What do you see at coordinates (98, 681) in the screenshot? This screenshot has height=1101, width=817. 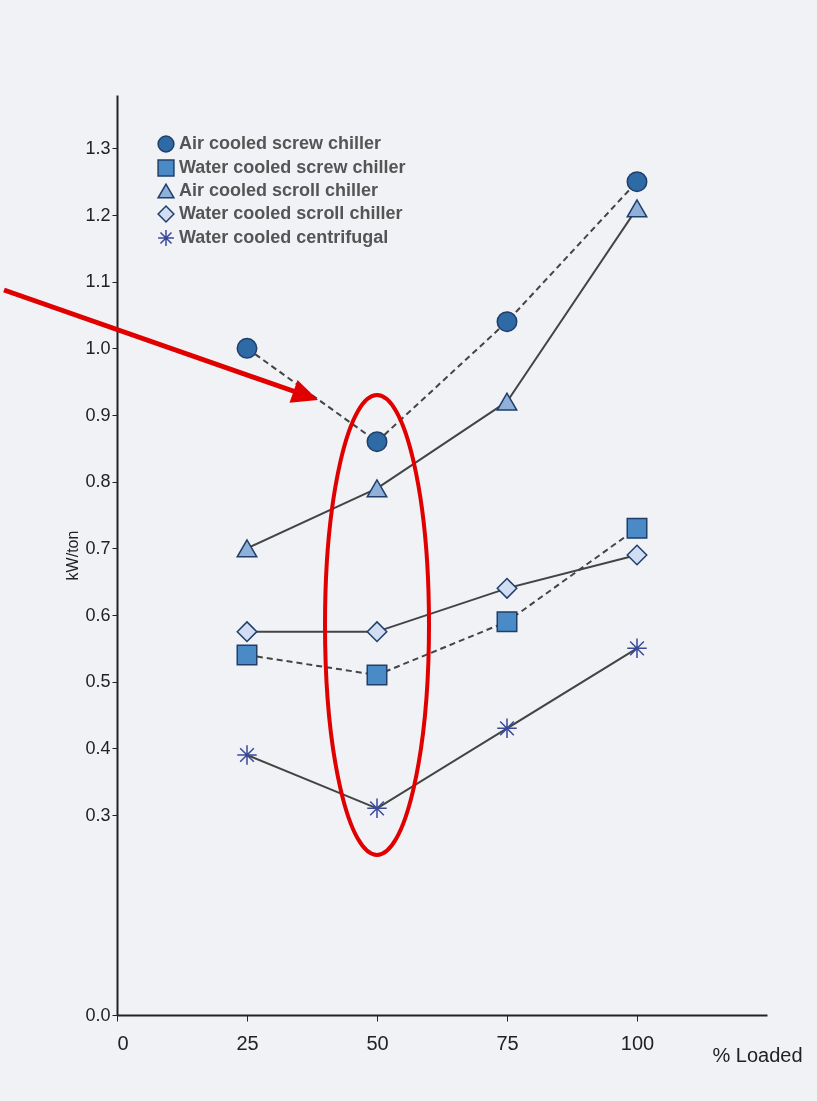 I see `y-tick-label: 0.5` at bounding box center [98, 681].